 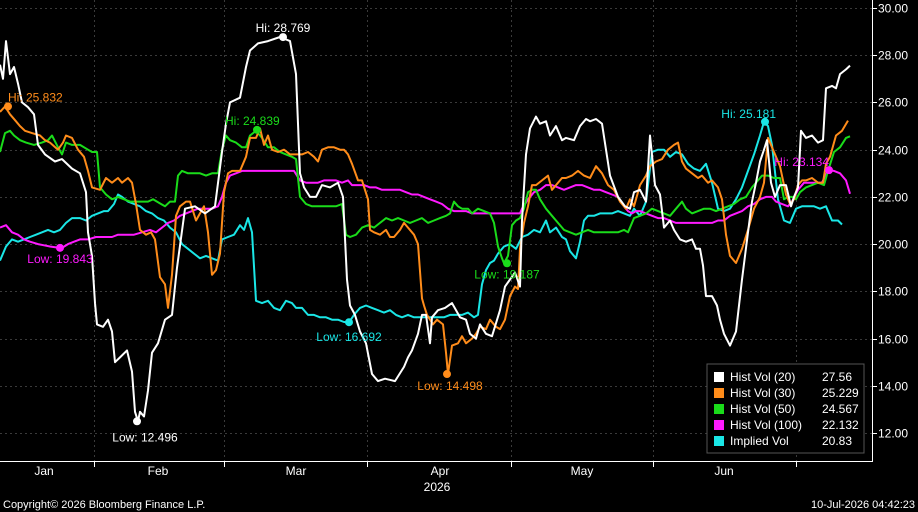 I want to click on footer-timestamp: 10-Jul-2026 04:42:23, so click(x=863, y=505).